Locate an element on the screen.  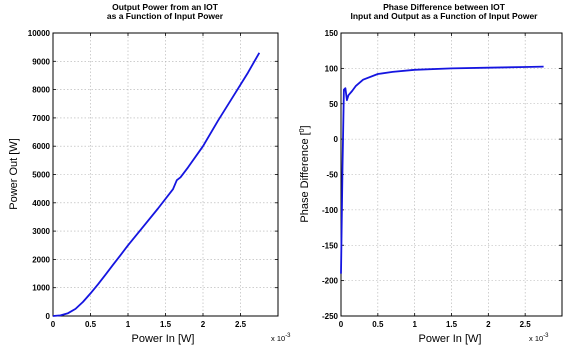
chart2-y-axis-label: Phase Difference [0] is located at coordinates (305, 173).